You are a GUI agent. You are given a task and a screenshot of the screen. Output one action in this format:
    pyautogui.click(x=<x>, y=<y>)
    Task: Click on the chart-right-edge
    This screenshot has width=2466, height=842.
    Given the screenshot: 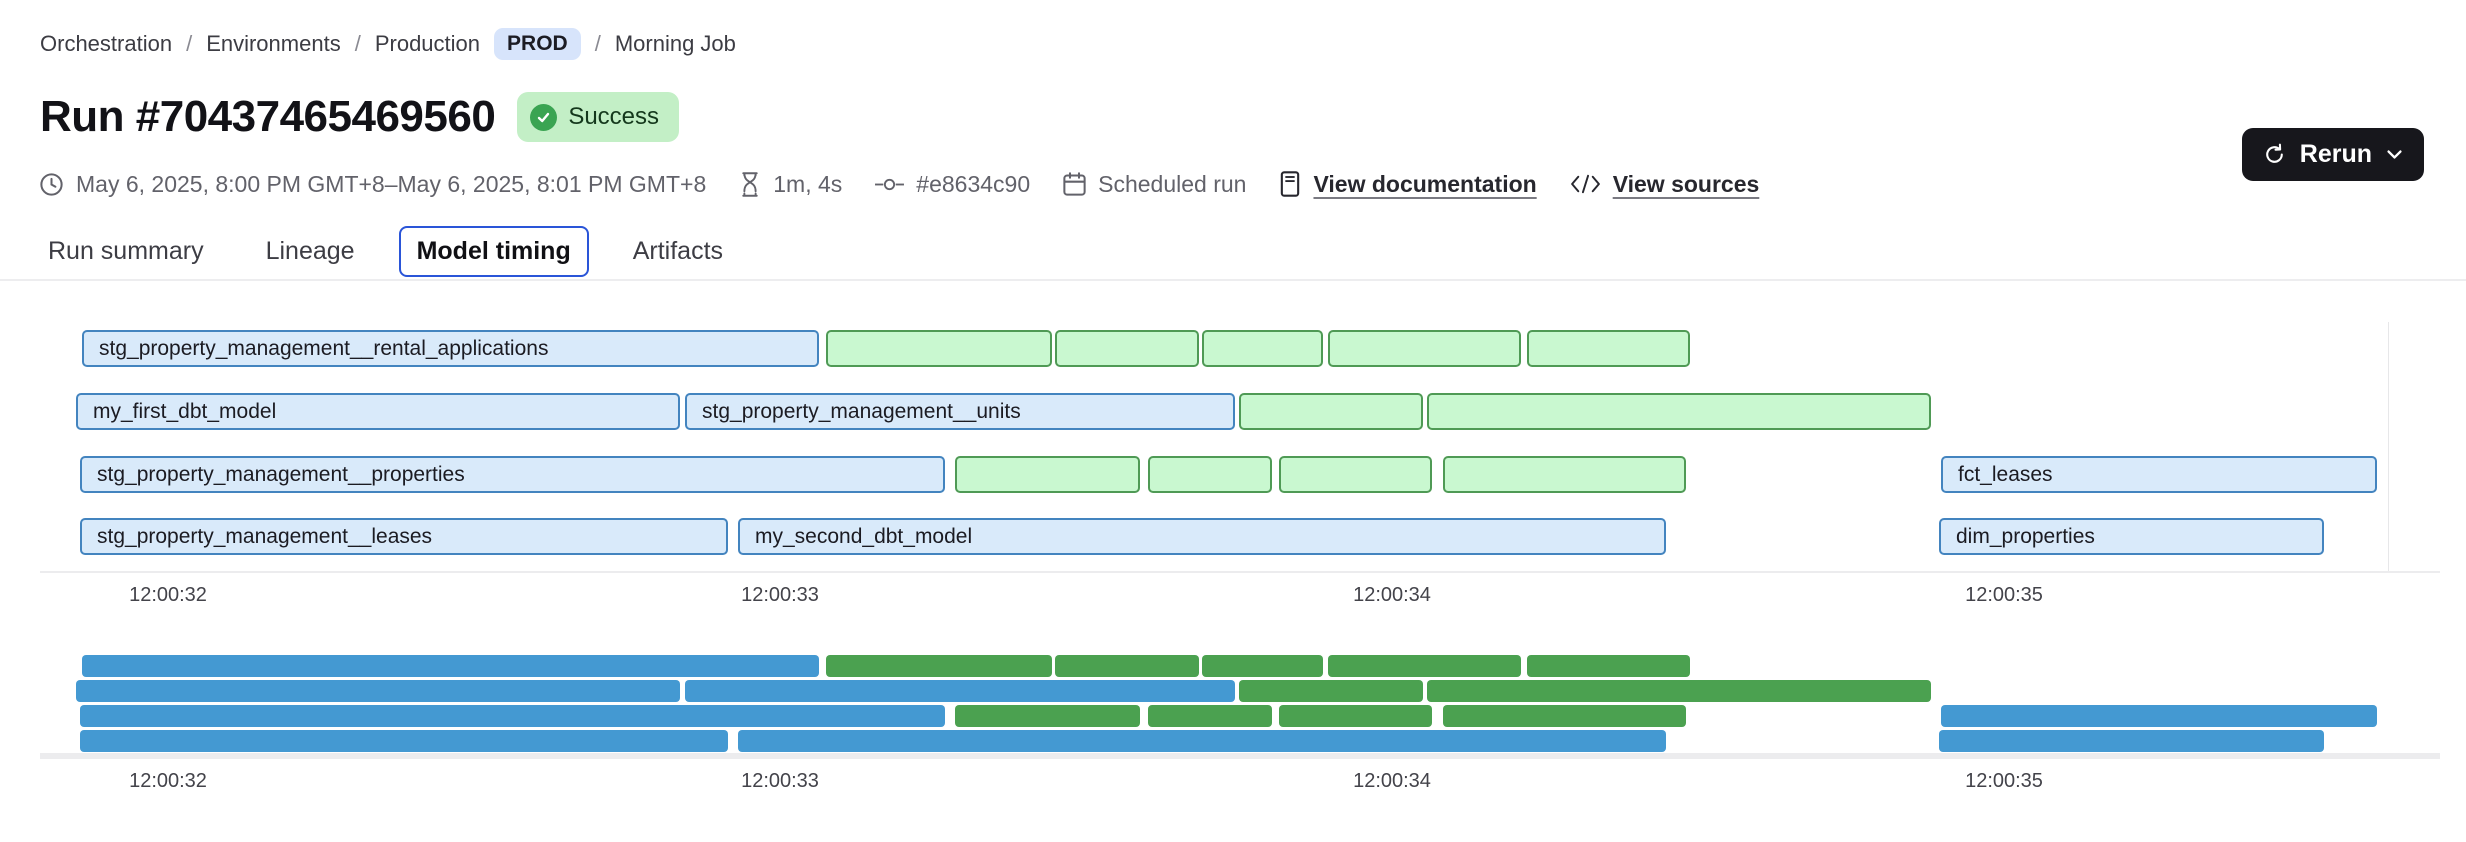 What is the action you would take?
    pyautogui.click(x=2388, y=447)
    